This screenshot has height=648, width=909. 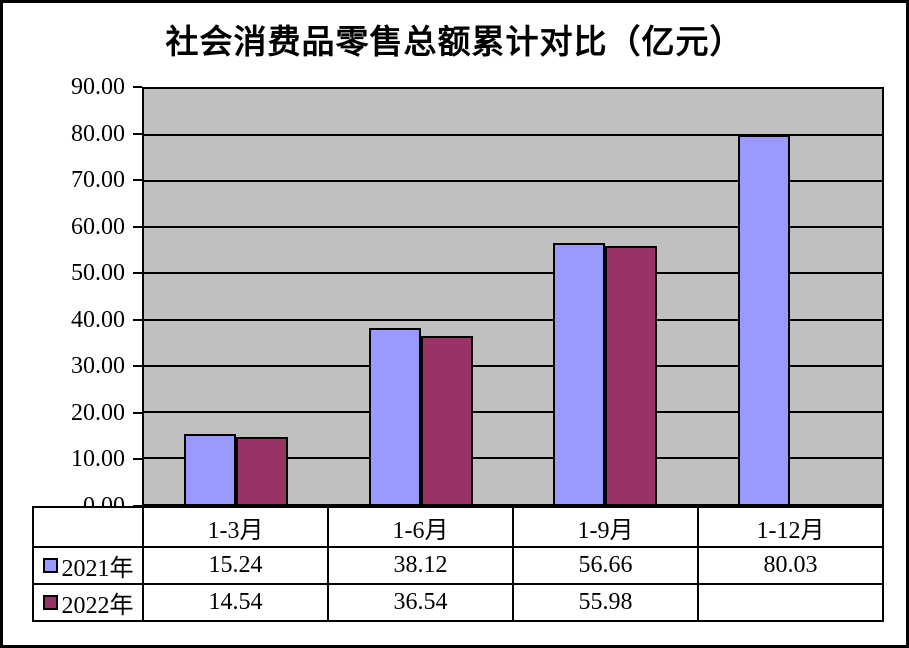 I want to click on value-cell: 80.03, so click(x=790, y=565).